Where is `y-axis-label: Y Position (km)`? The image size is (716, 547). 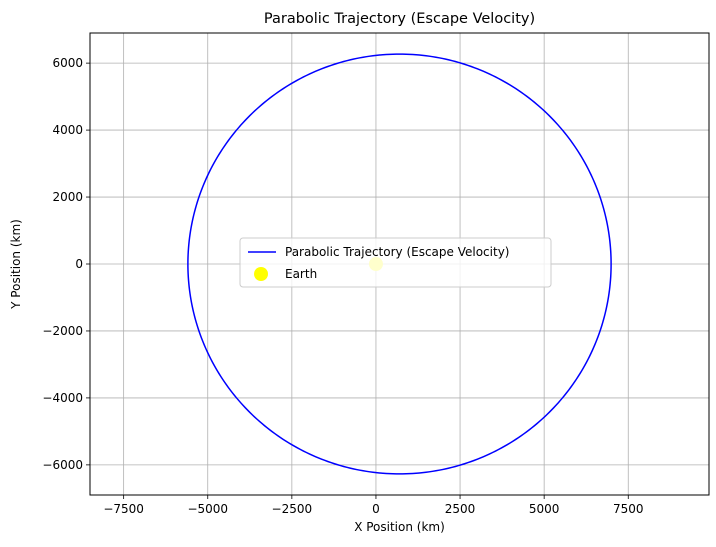
y-axis-label: Y Position (km) is located at coordinates (16, 264).